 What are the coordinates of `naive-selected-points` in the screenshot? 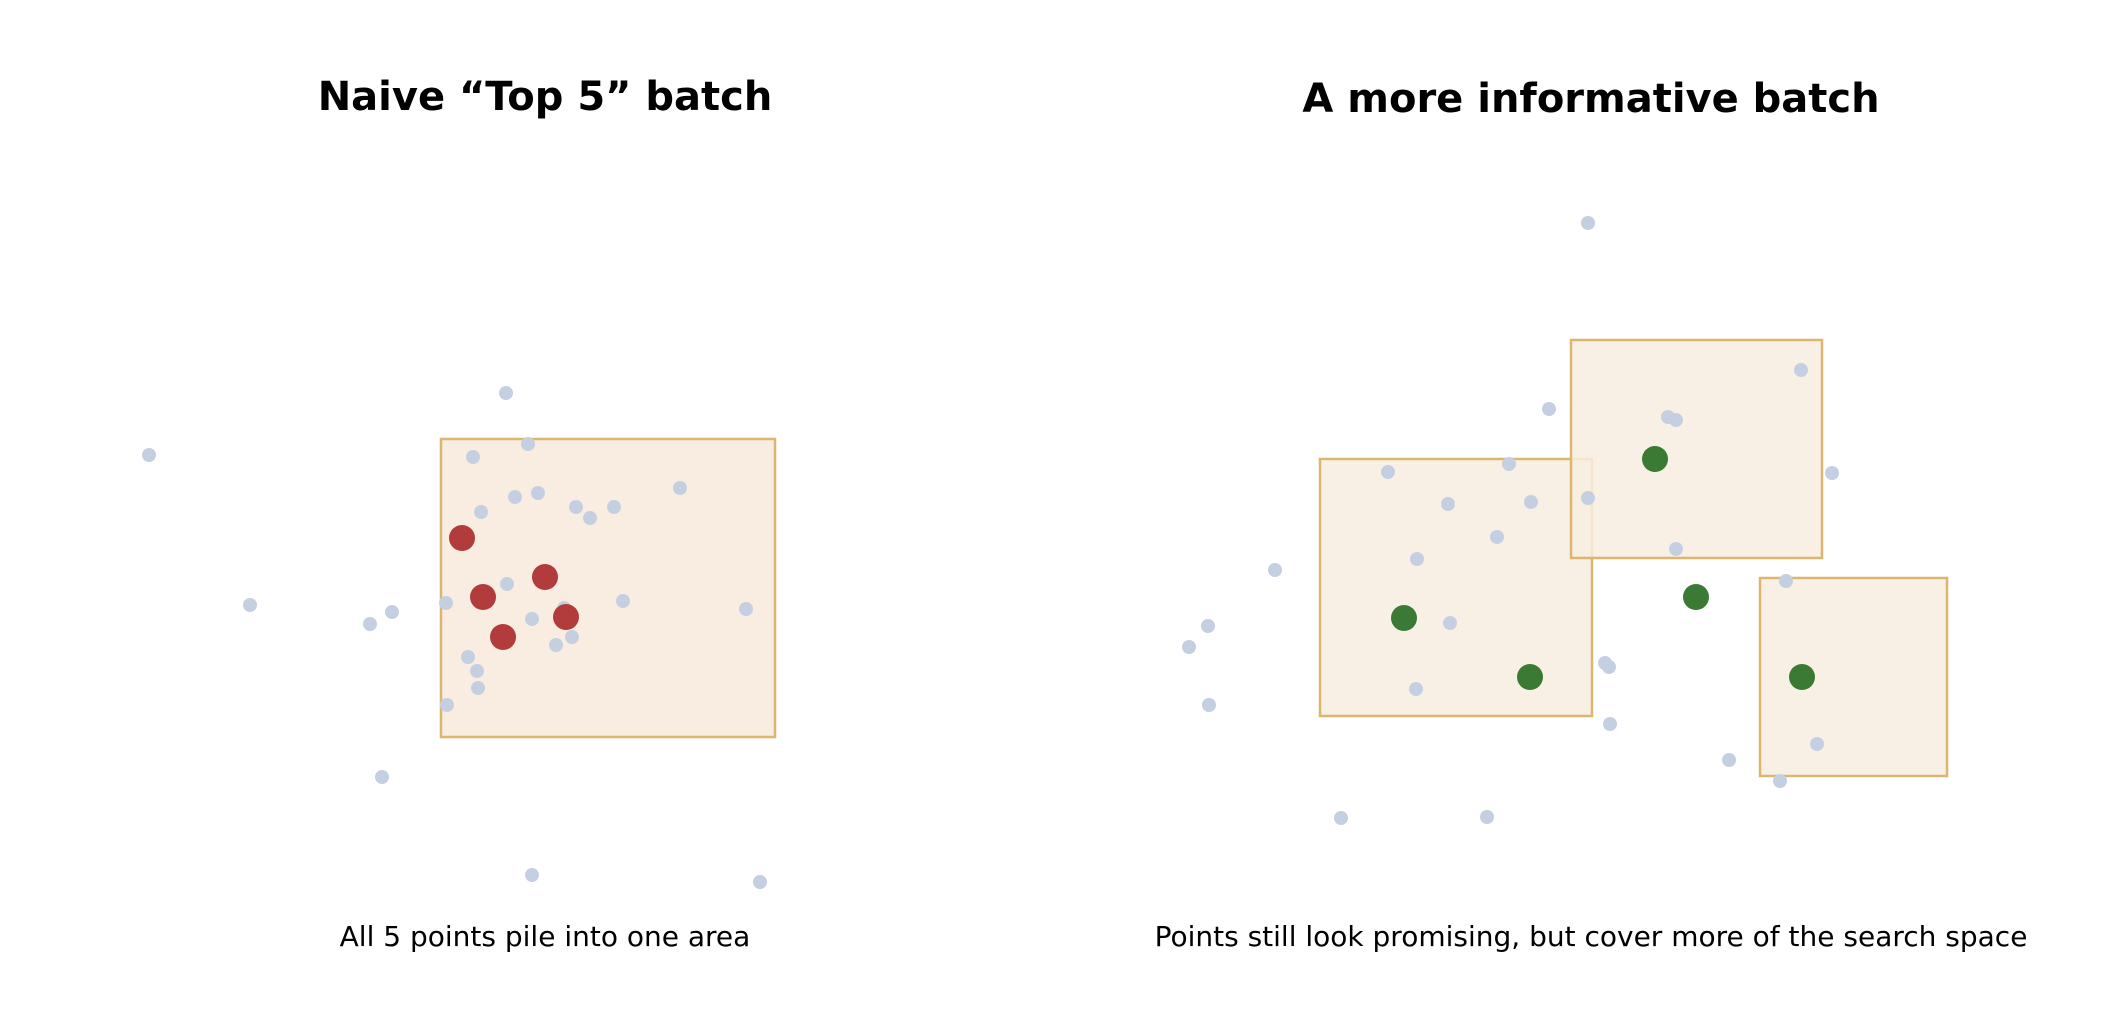 It's located at (514, 587).